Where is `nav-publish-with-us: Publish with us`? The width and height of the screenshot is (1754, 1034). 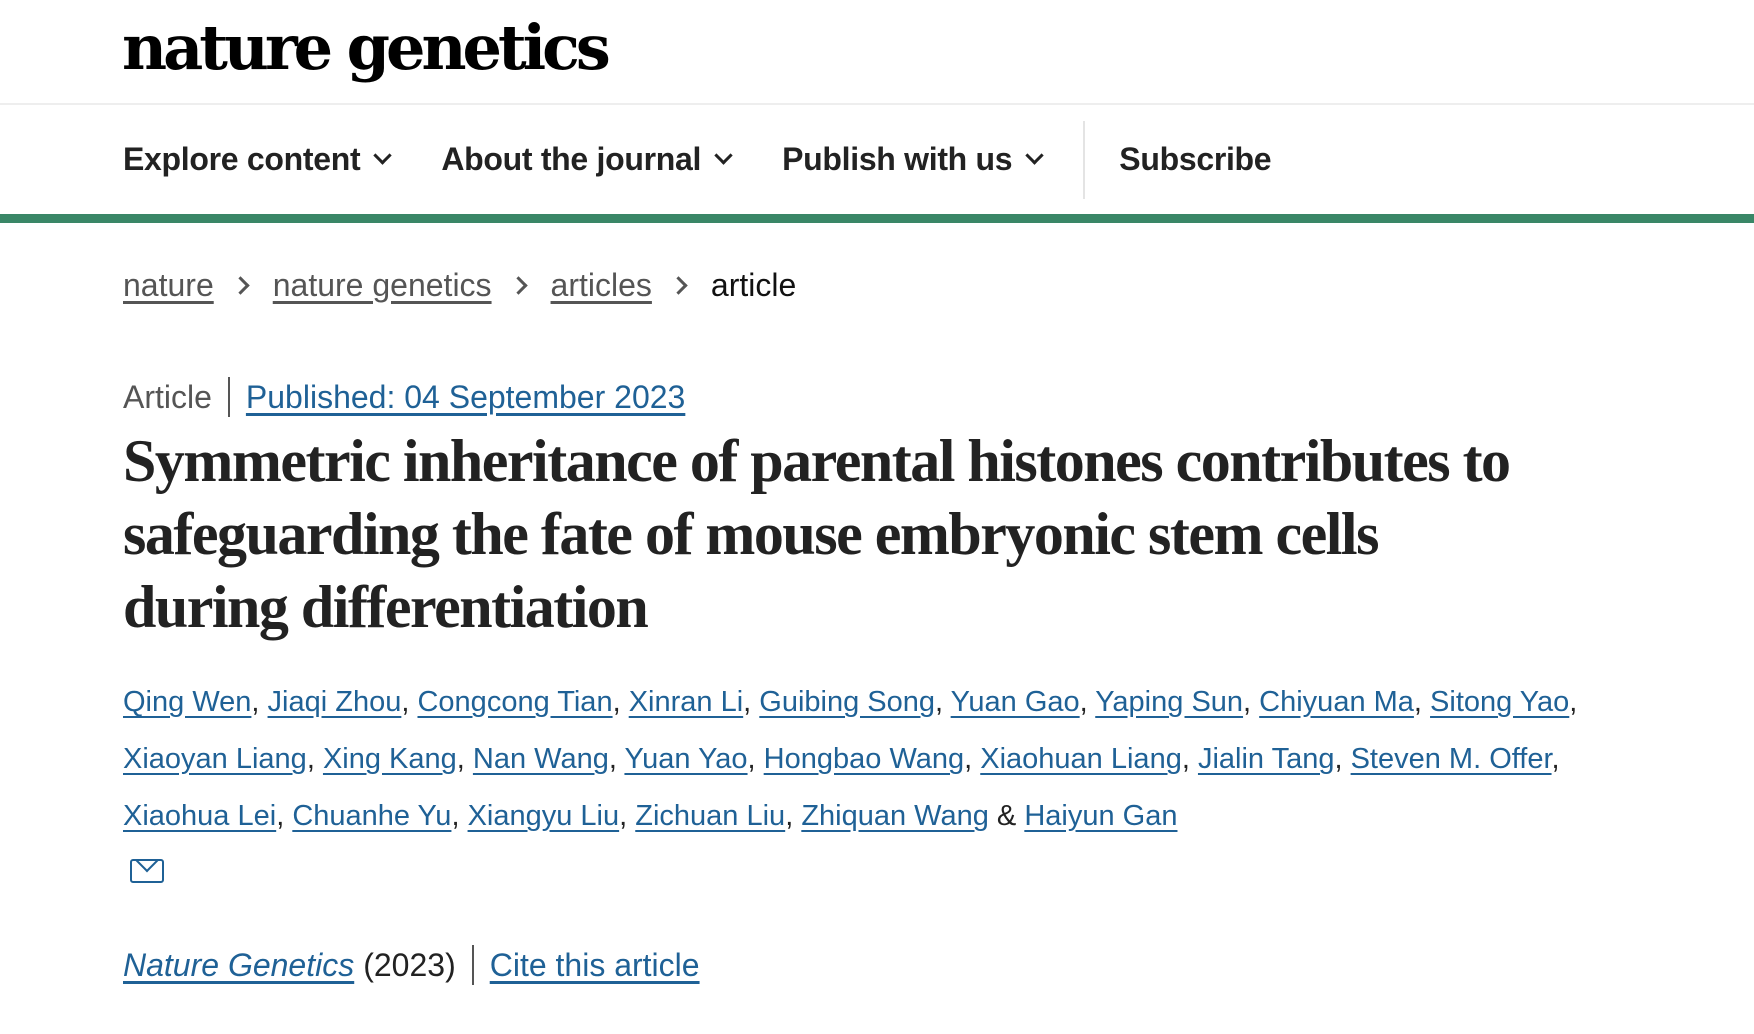 nav-publish-with-us: Publish with us is located at coordinates (913, 159).